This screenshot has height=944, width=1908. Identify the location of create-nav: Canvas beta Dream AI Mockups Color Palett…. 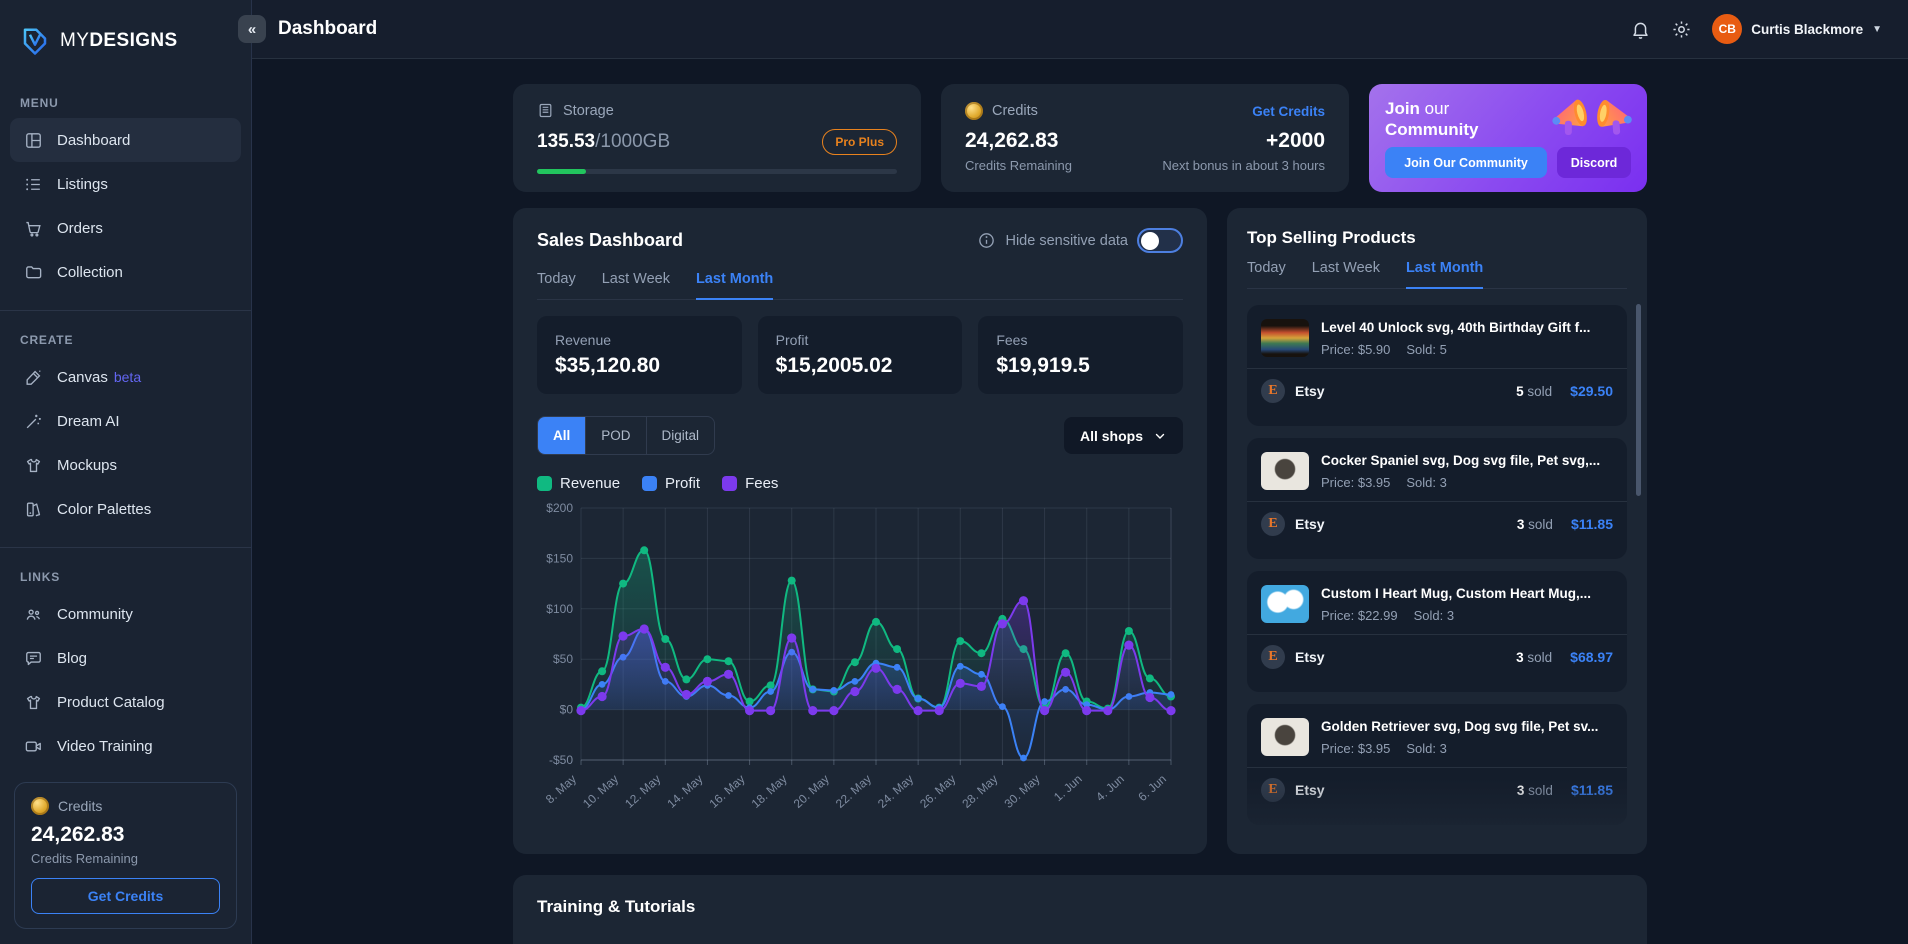
(125, 443).